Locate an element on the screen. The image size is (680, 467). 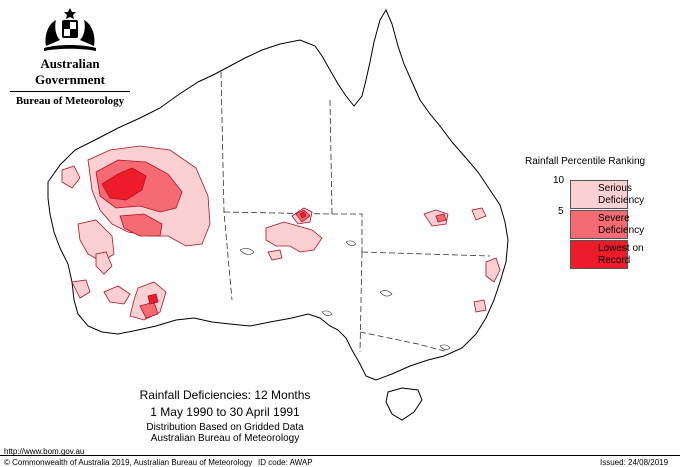
deficiency-regions-wa is located at coordinates (136, 233).